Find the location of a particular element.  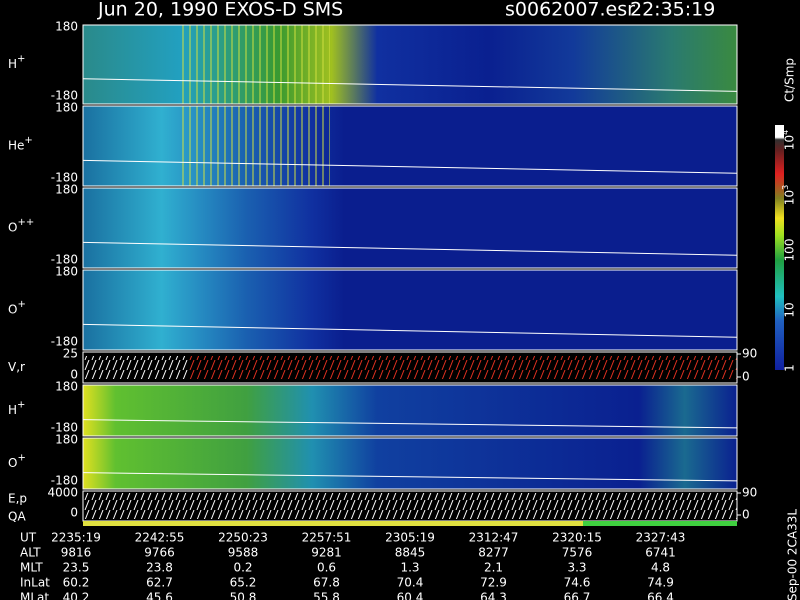

cell: 1.3 is located at coordinates (409, 568).